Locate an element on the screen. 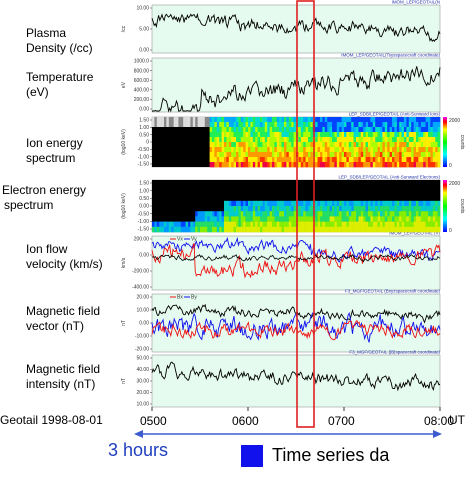 The image size is (472, 479). legend-label: Vx is located at coordinates (180, 240).